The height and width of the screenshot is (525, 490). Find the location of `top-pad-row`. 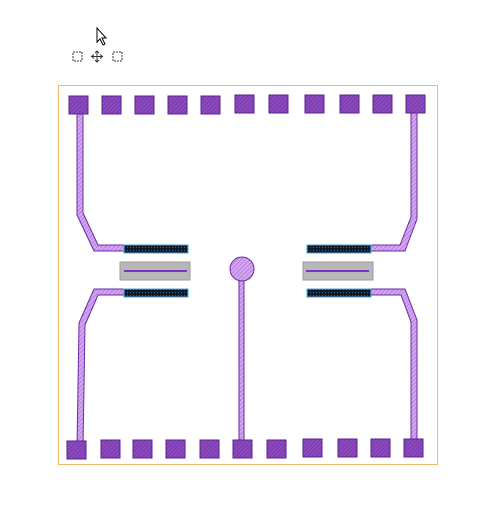

top-pad-row is located at coordinates (247, 104).